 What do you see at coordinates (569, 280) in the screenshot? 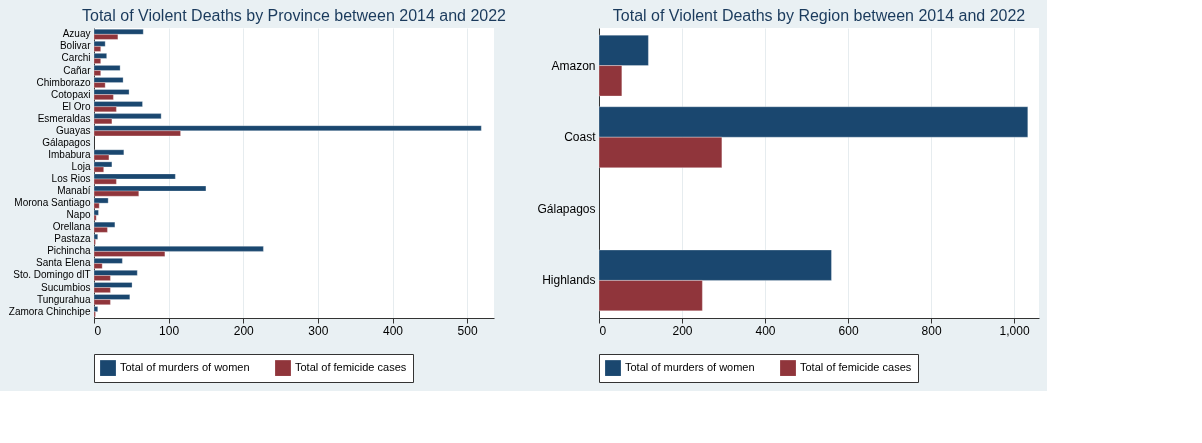
I see `y-tick-label: Highlands` at bounding box center [569, 280].